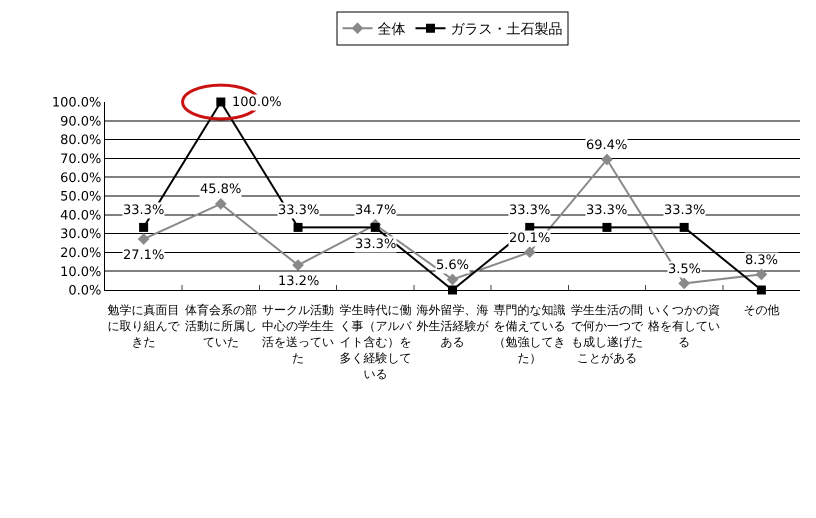  What do you see at coordinates (81, 178) in the screenshot?
I see `y-tick-label: 60.0%` at bounding box center [81, 178].